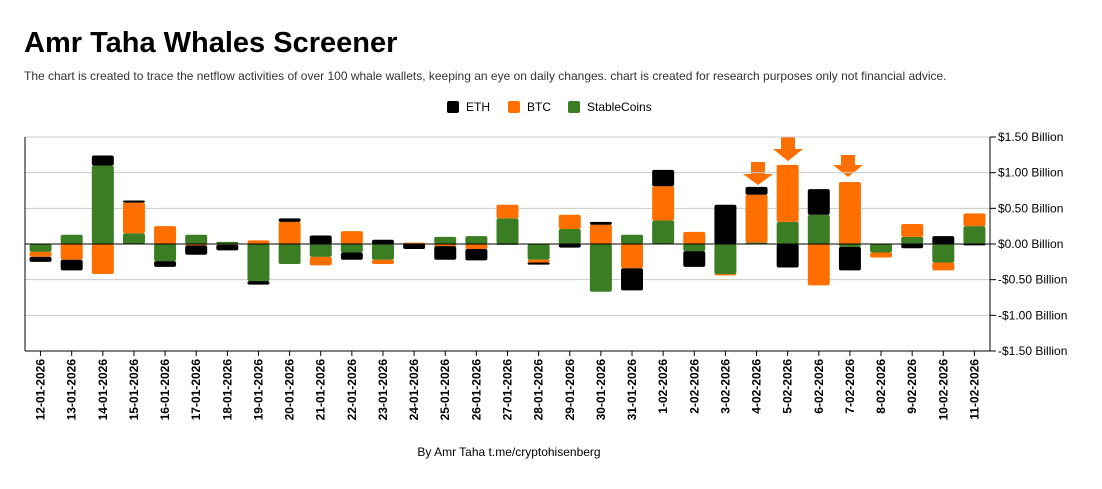 The height and width of the screenshot is (489, 1102). Describe the element at coordinates (508, 452) in the screenshot. I see `footer: By Amr Taha t.me/cryptohisenberg` at that location.